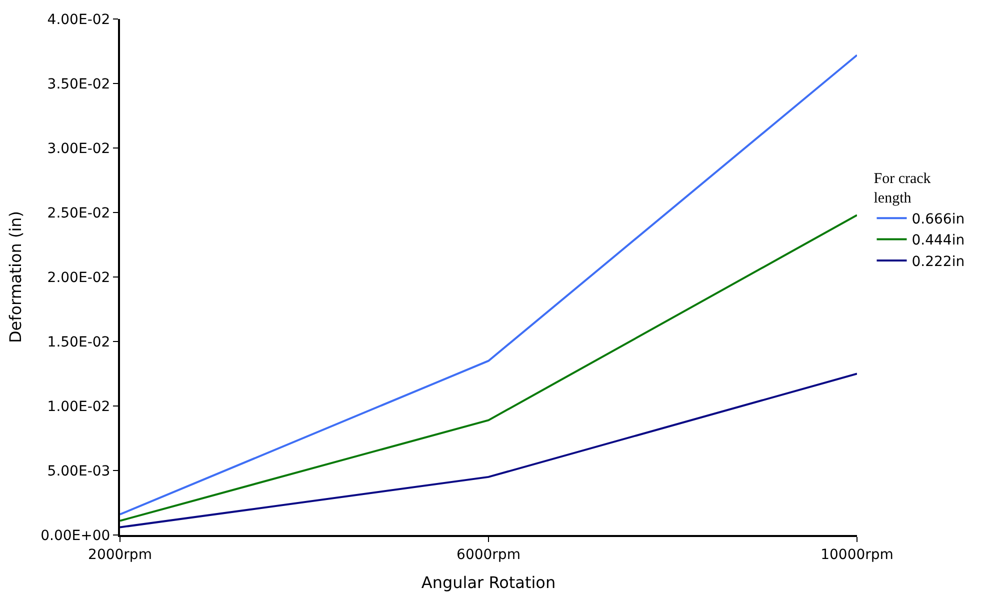 This screenshot has height=605, width=997. I want to click on y-axis-title: Deformation (in), so click(16, 277).